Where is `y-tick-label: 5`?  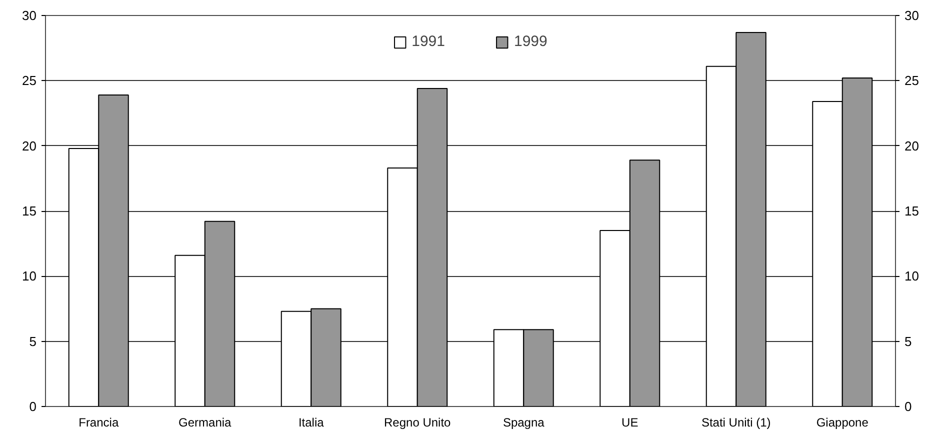 y-tick-label: 5 is located at coordinates (33, 341).